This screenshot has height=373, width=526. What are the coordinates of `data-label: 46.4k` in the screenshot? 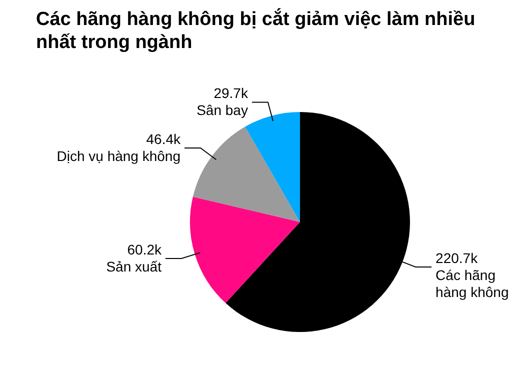 It's located at (164, 138).